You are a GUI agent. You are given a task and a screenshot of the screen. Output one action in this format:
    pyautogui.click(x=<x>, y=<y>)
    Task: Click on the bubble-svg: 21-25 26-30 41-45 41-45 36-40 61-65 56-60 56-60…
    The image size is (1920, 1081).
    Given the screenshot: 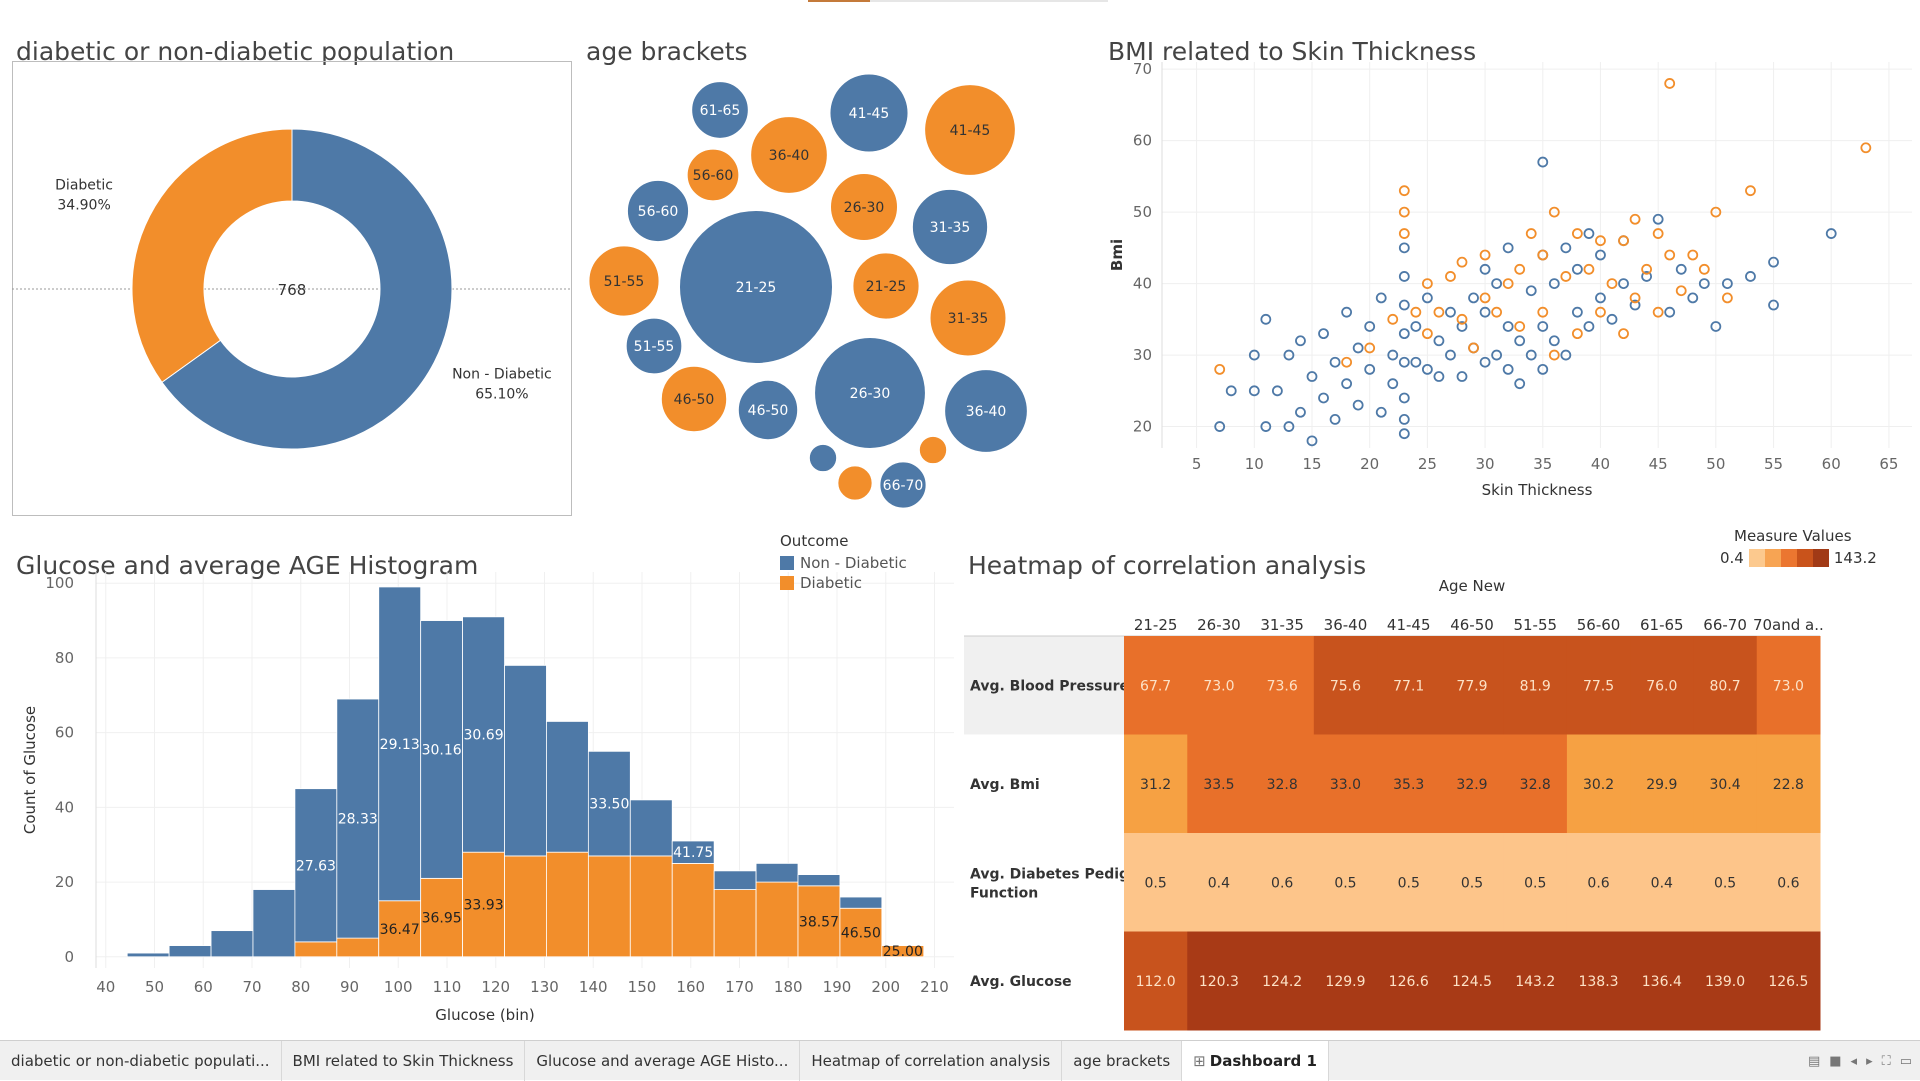 What is the action you would take?
    pyautogui.click(x=808, y=291)
    